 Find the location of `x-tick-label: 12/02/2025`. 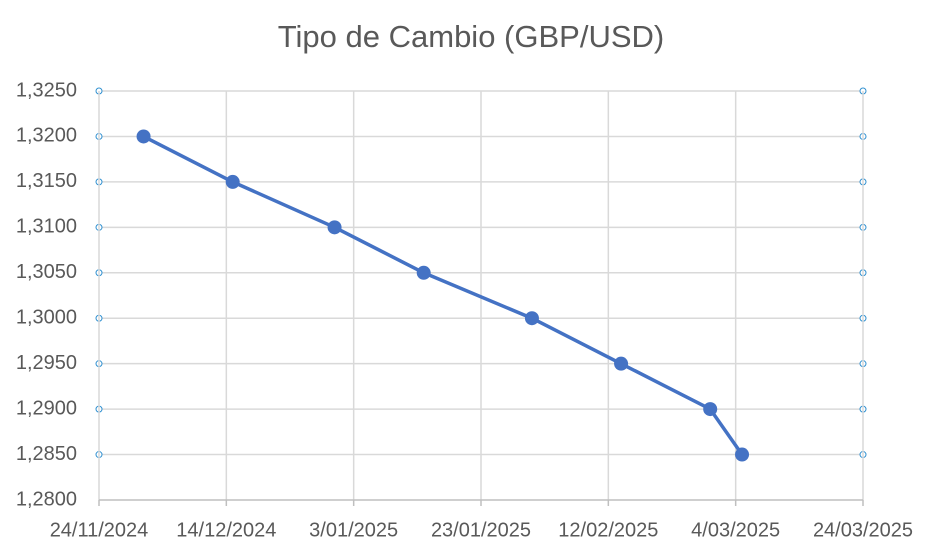

x-tick-label: 12/02/2025 is located at coordinates (608, 530).